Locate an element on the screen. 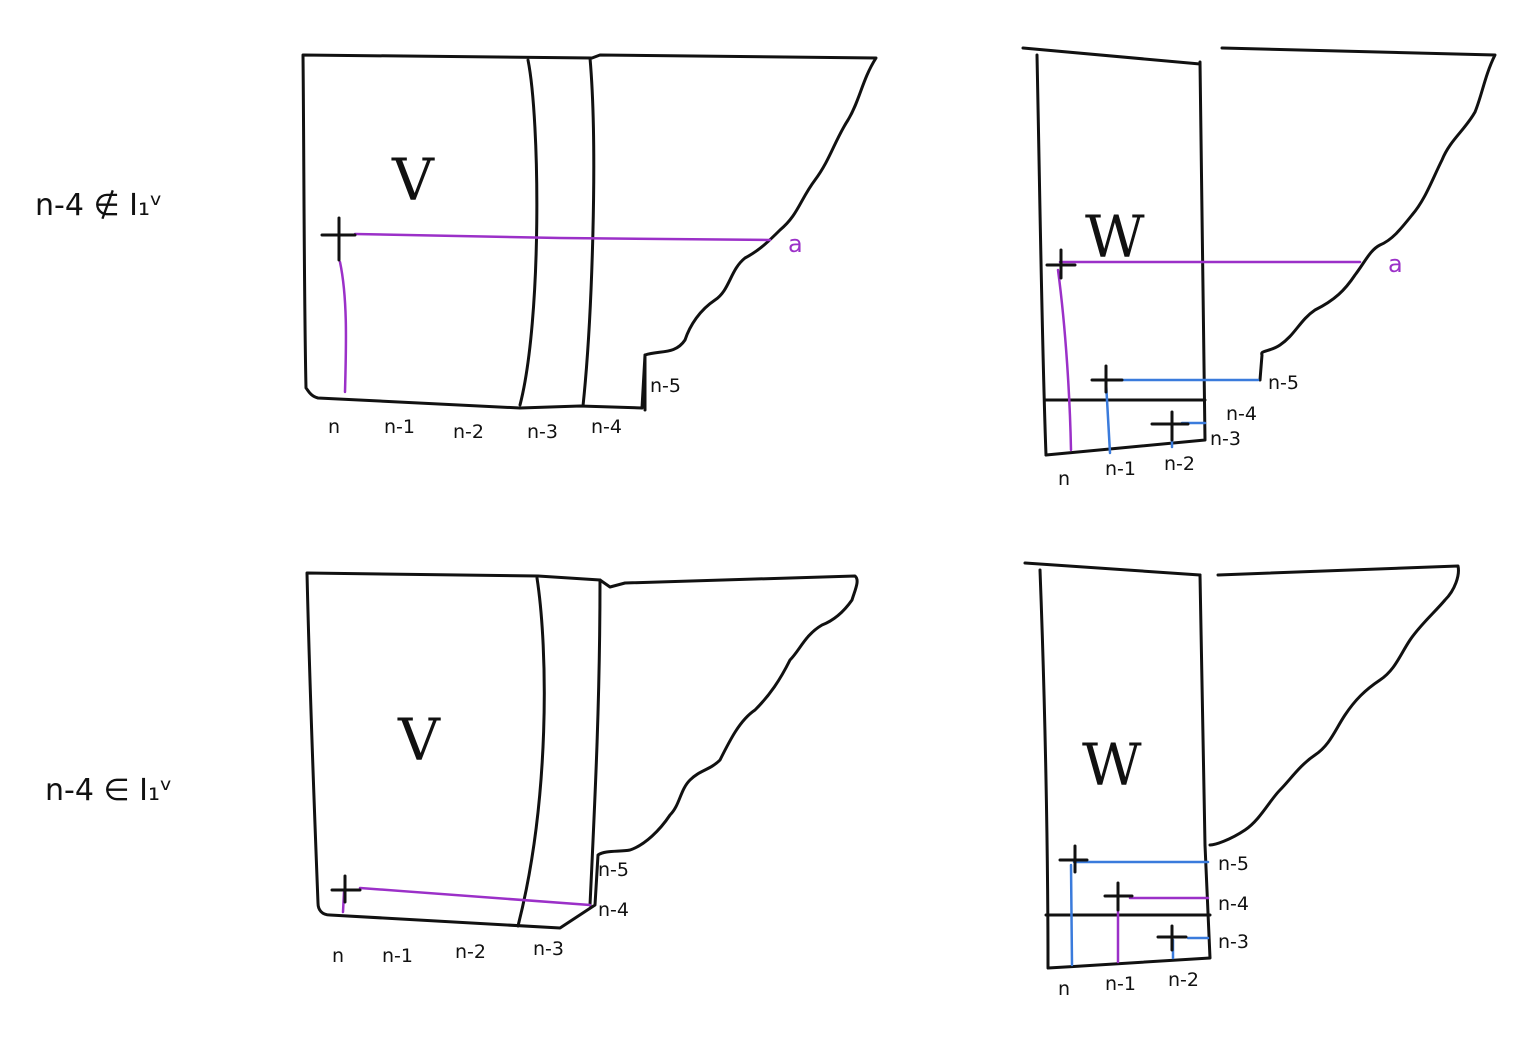 Image resolution: width=1539 pixels, height=1049 pixels. column-label: n-4 is located at coordinates (606, 427).